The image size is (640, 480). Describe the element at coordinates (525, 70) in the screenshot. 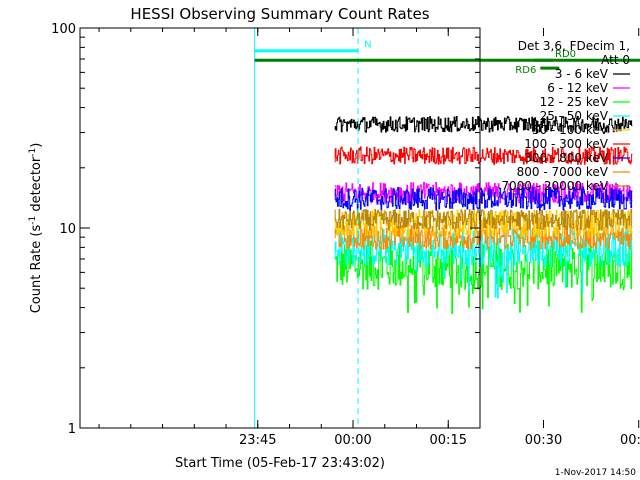

I see `flag-label: RD6` at that location.